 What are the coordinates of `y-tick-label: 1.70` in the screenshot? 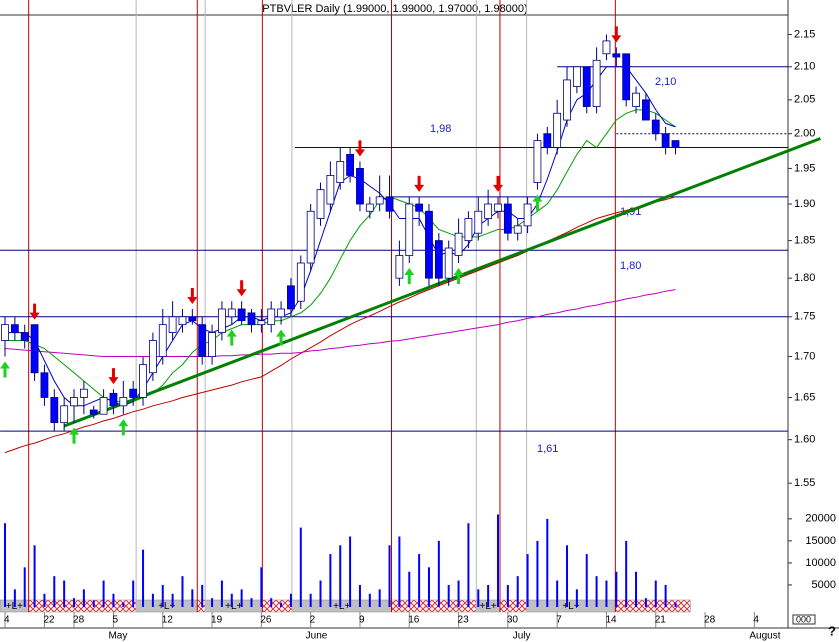 It's located at (804, 356).